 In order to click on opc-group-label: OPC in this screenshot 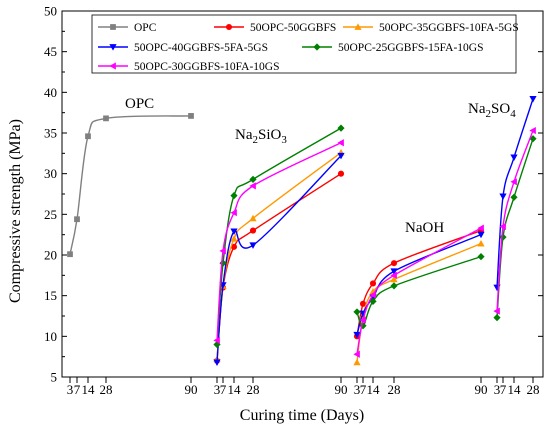, I will do `click(139, 104)`.